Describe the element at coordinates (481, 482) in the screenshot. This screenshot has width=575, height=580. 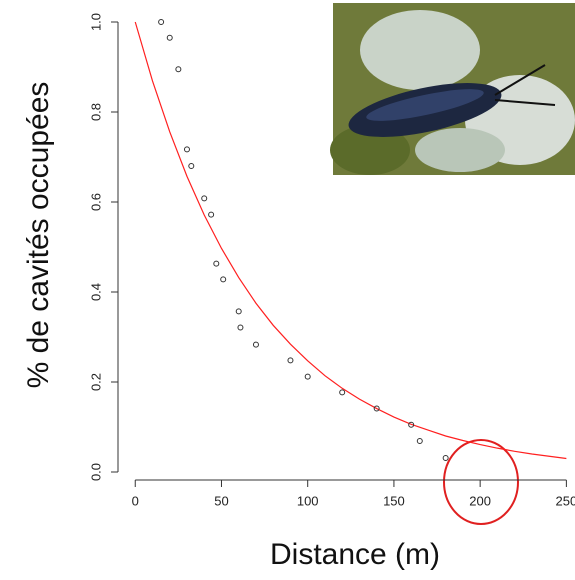
I see `highlight-circle` at that location.